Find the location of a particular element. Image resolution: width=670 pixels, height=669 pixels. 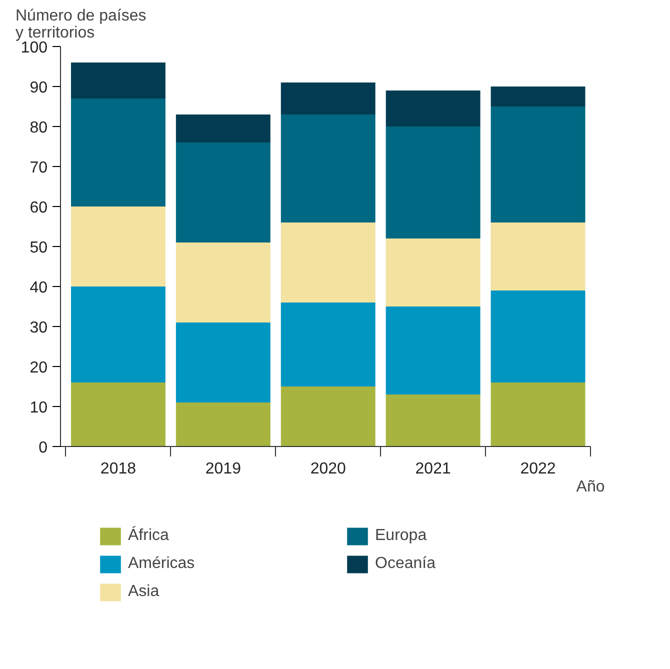

x-tick-label: 2018 is located at coordinates (118, 469).